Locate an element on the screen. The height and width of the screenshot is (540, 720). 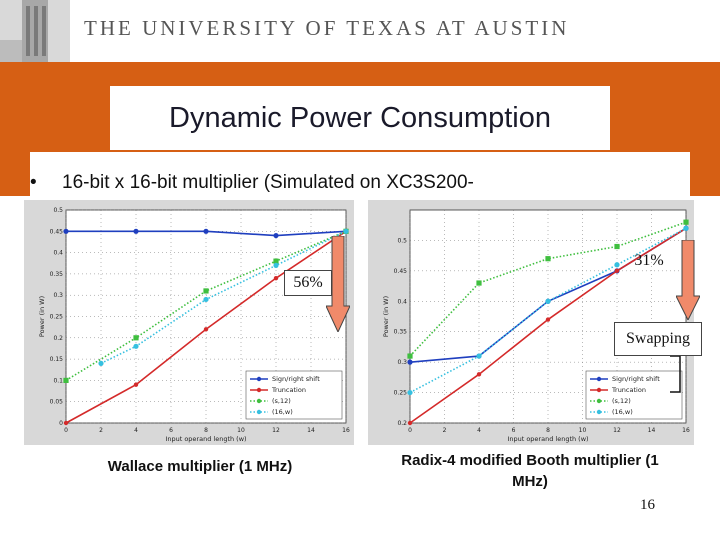
caption-wallace: Wallace multiplier (1 MHz) is located at coordinates (200, 466).